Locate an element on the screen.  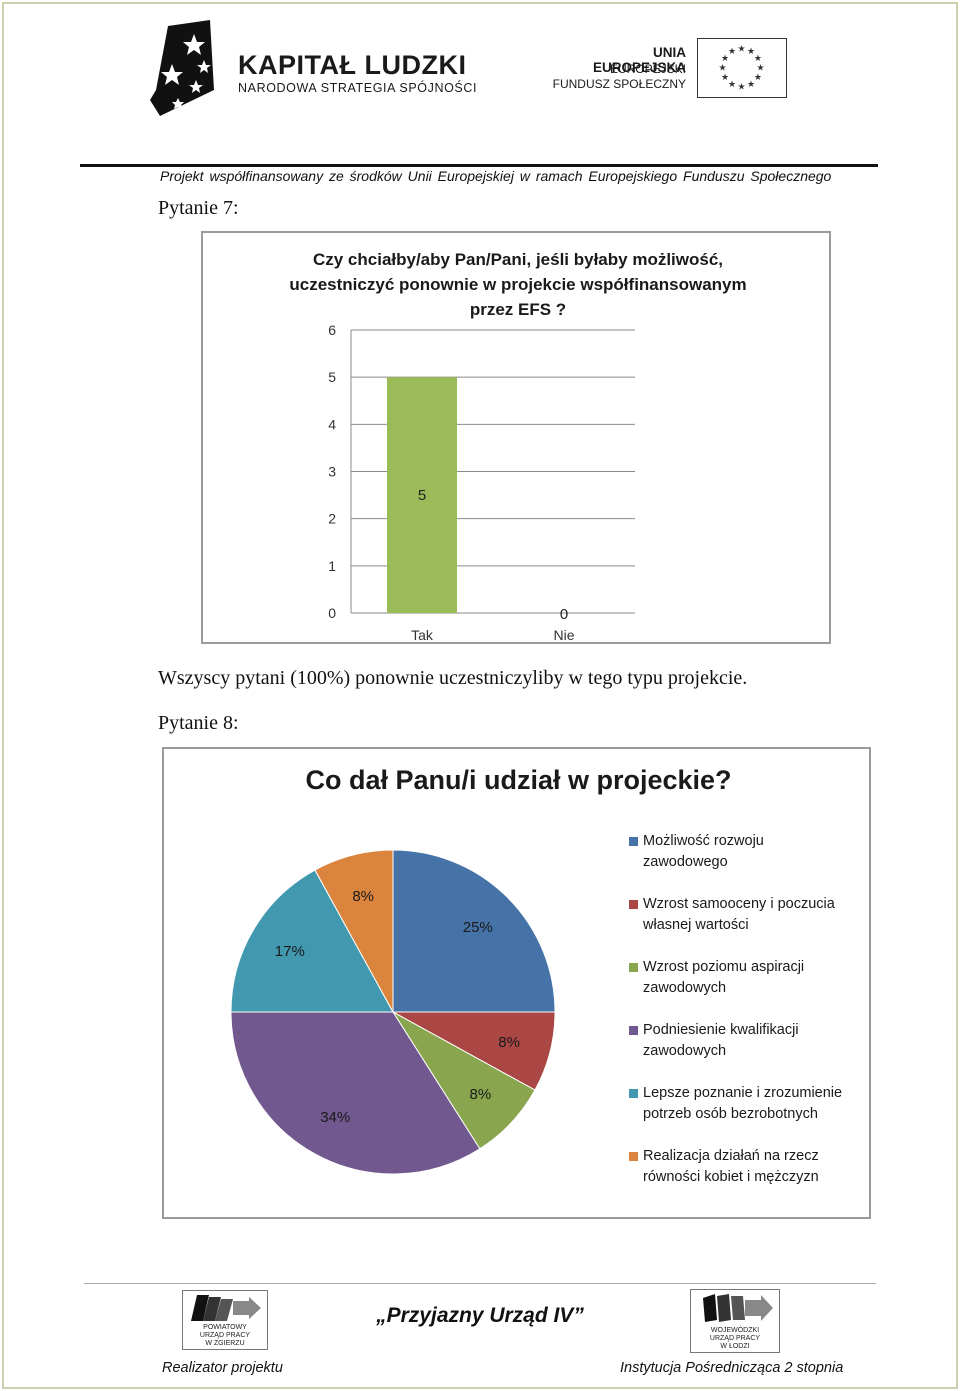
ue-name-line2: EUROPEJSKI is located at coordinates (647, 69).